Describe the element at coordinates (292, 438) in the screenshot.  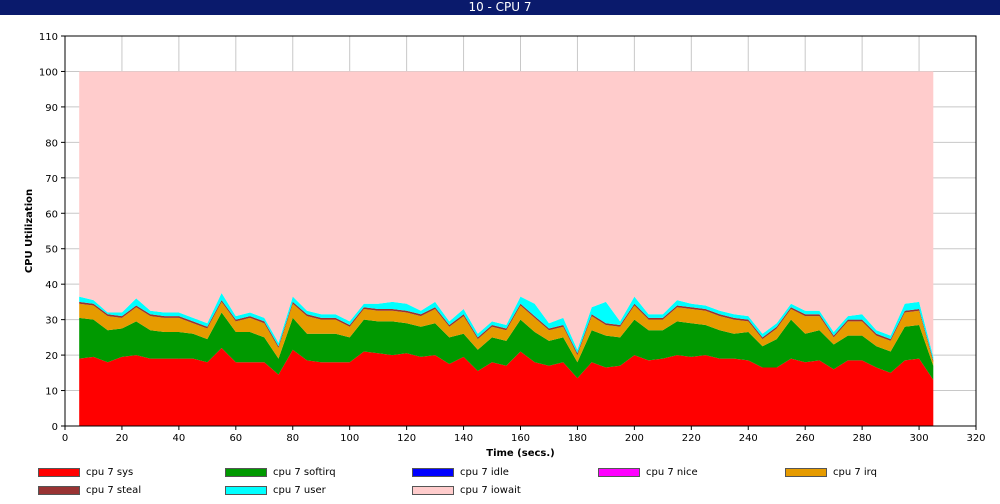
I see `x-tick-label: 80` at that location.